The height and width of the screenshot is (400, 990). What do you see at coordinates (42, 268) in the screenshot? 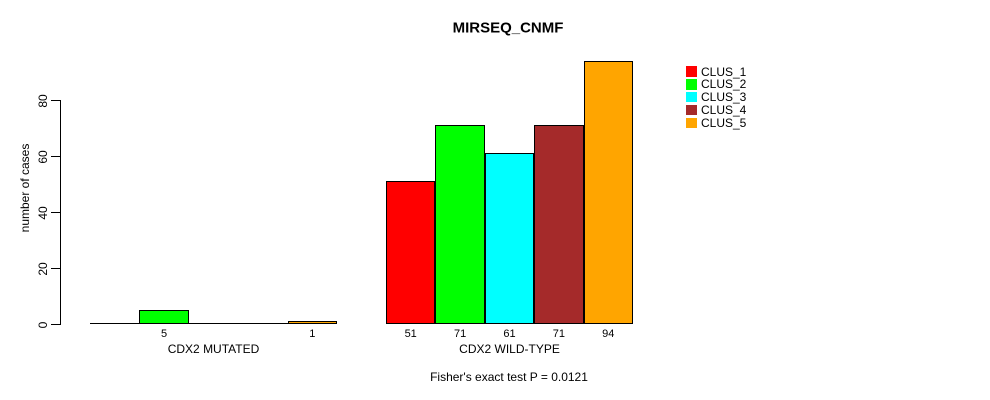
I see `y-tick-label: 20` at bounding box center [42, 268].